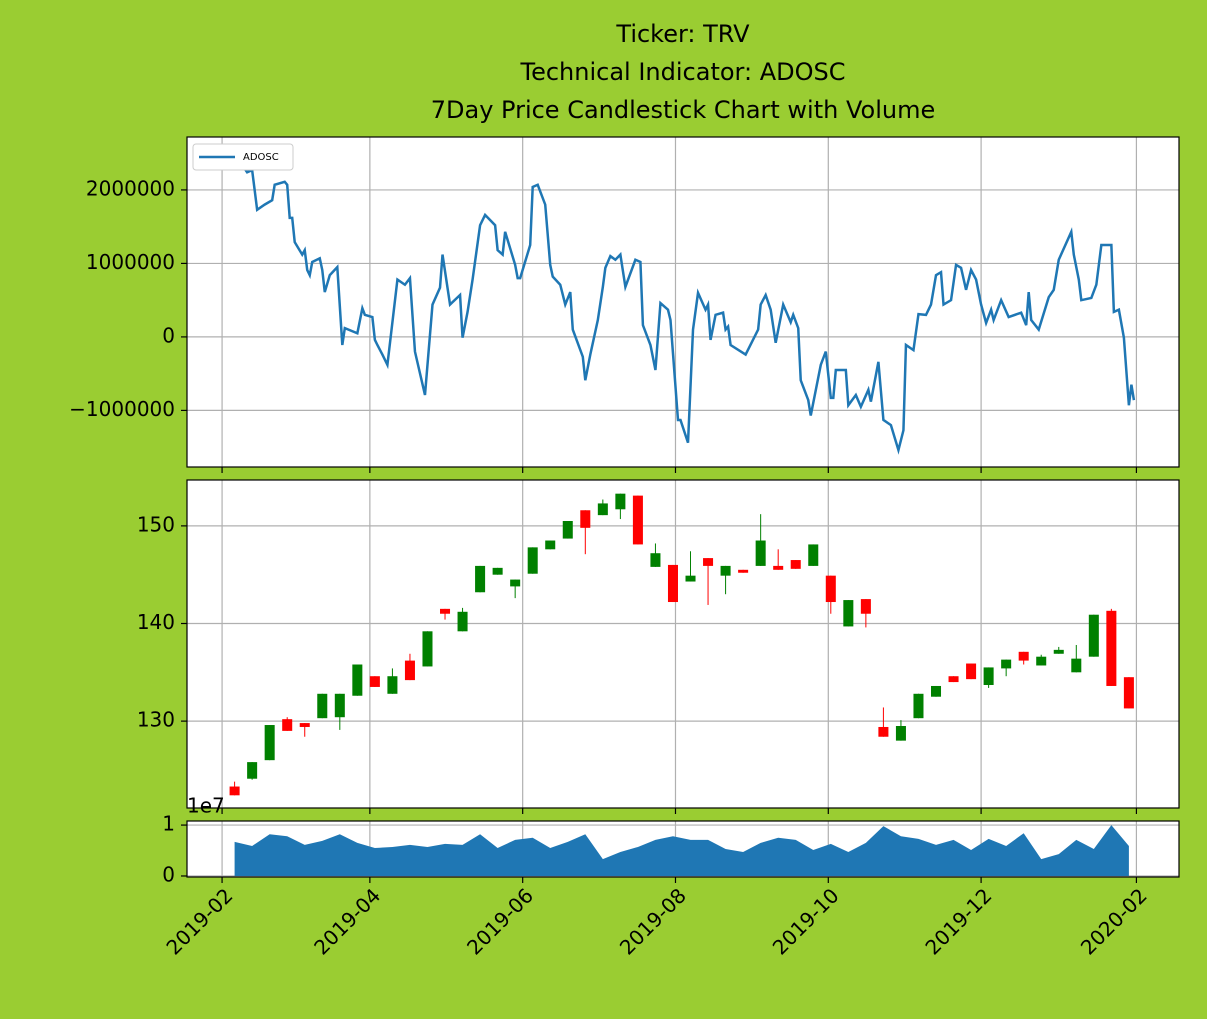  I want to click on x-tick-label: 2019-08, so click(653, 921).